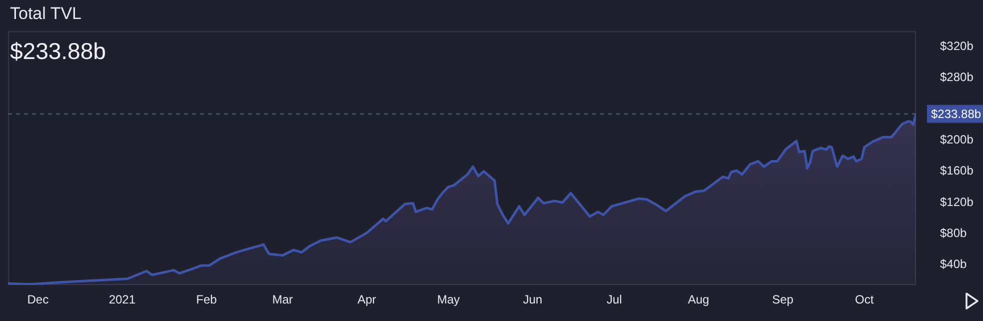 Image resolution: width=983 pixels, height=321 pixels. What do you see at coordinates (614, 299) in the screenshot?
I see `x-tick-label: Jul` at bounding box center [614, 299].